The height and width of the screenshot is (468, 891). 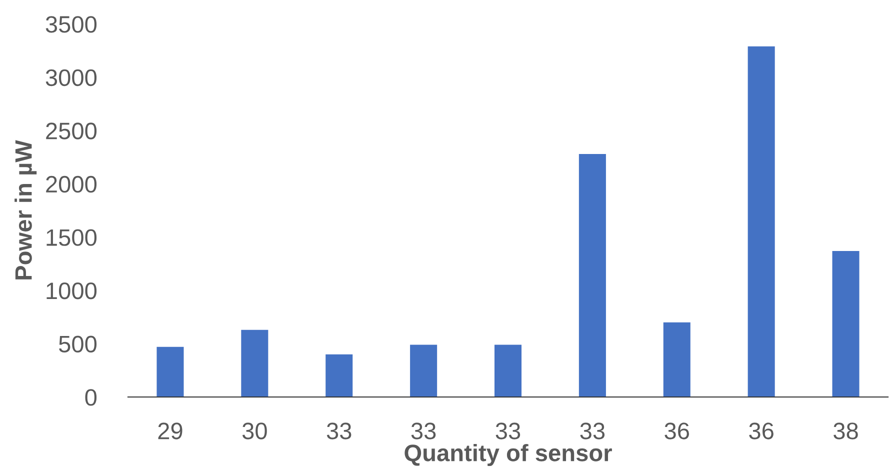 What do you see at coordinates (508, 455) in the screenshot?
I see `x-axis-title: Quantity of sensor` at bounding box center [508, 455].